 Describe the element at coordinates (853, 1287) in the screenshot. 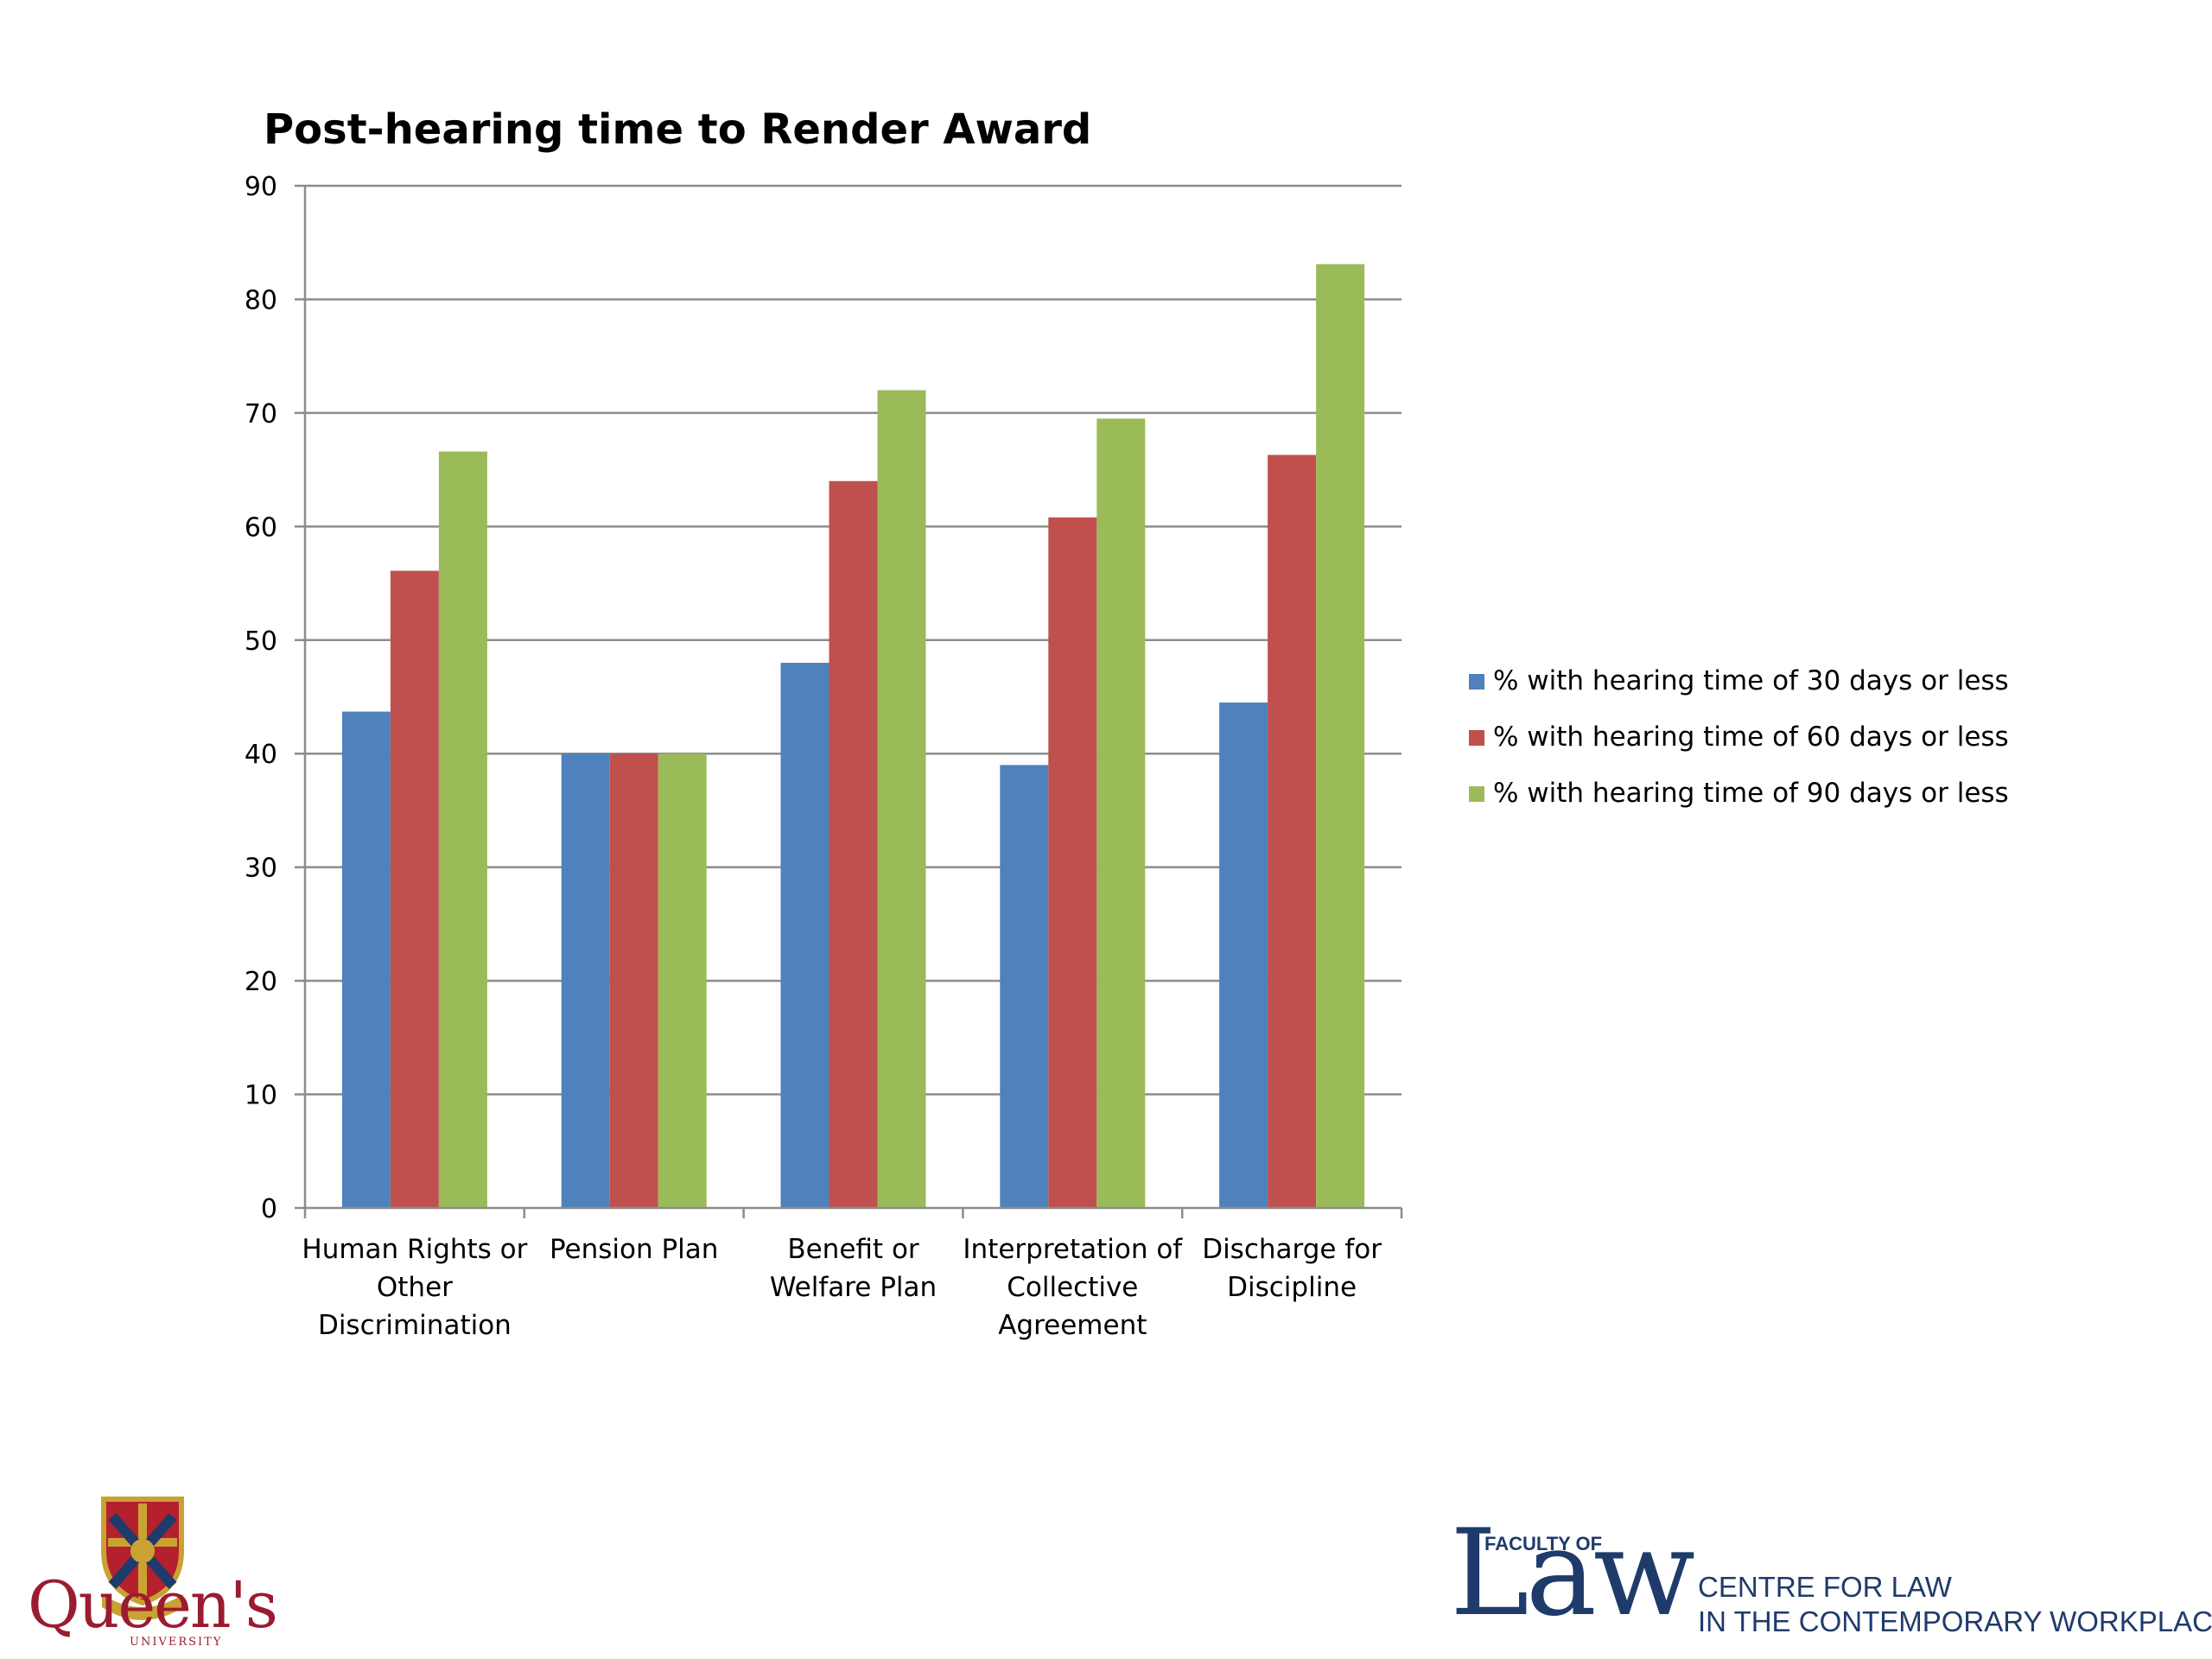

I see `category-label: Welfare Plan` at that location.